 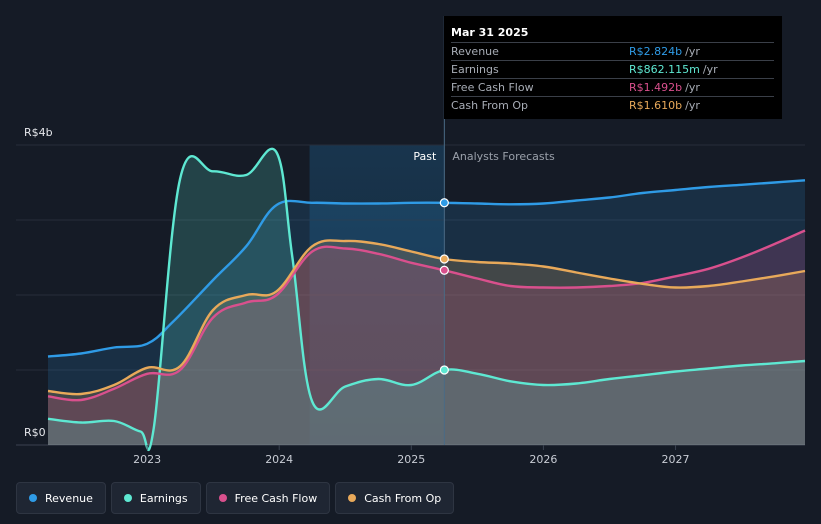 What do you see at coordinates (475, 51) in the screenshot?
I see `tooltip-row-name: Revenue` at bounding box center [475, 51].